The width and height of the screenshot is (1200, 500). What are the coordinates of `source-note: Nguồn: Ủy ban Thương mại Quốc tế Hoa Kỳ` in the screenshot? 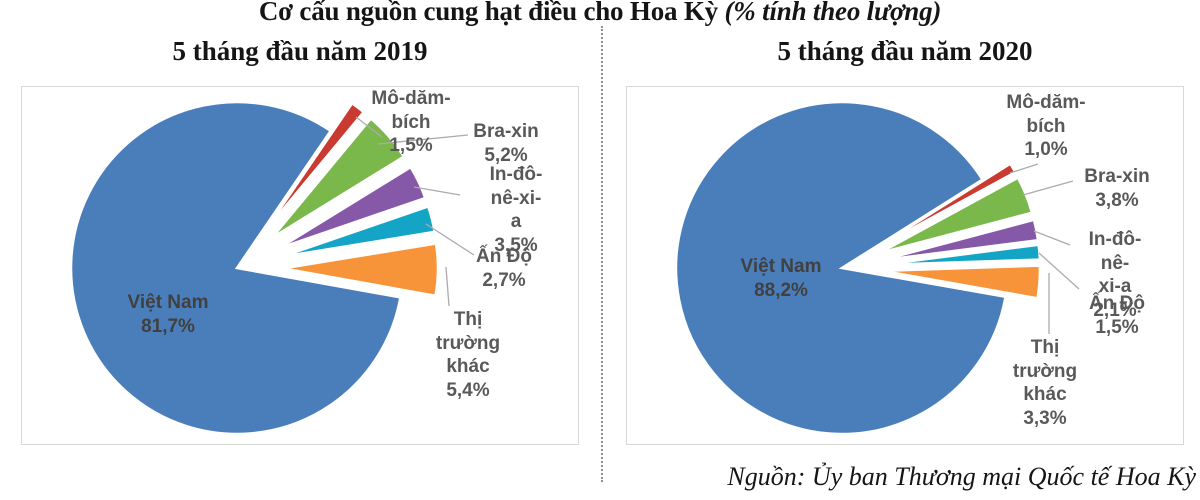 It's located at (961, 476).